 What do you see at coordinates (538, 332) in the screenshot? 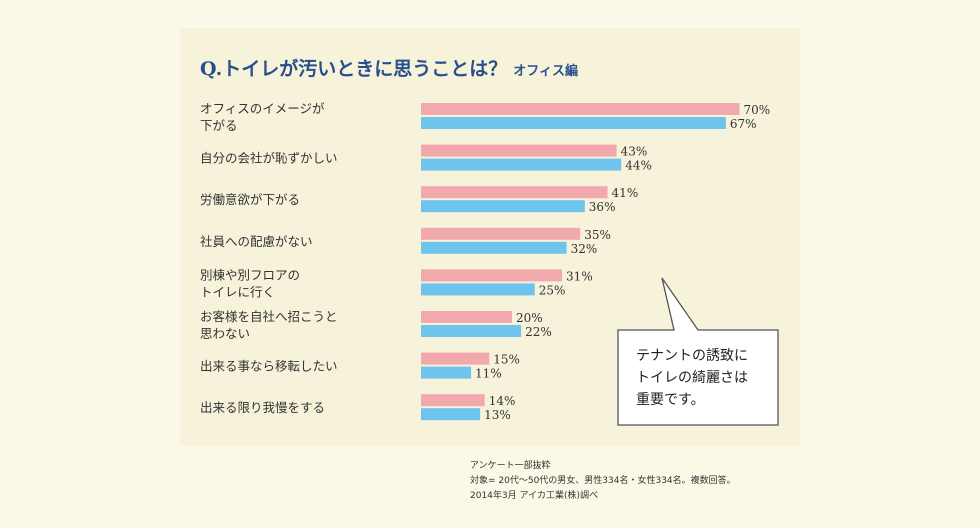
I see `data-label: 22%` at bounding box center [538, 332].